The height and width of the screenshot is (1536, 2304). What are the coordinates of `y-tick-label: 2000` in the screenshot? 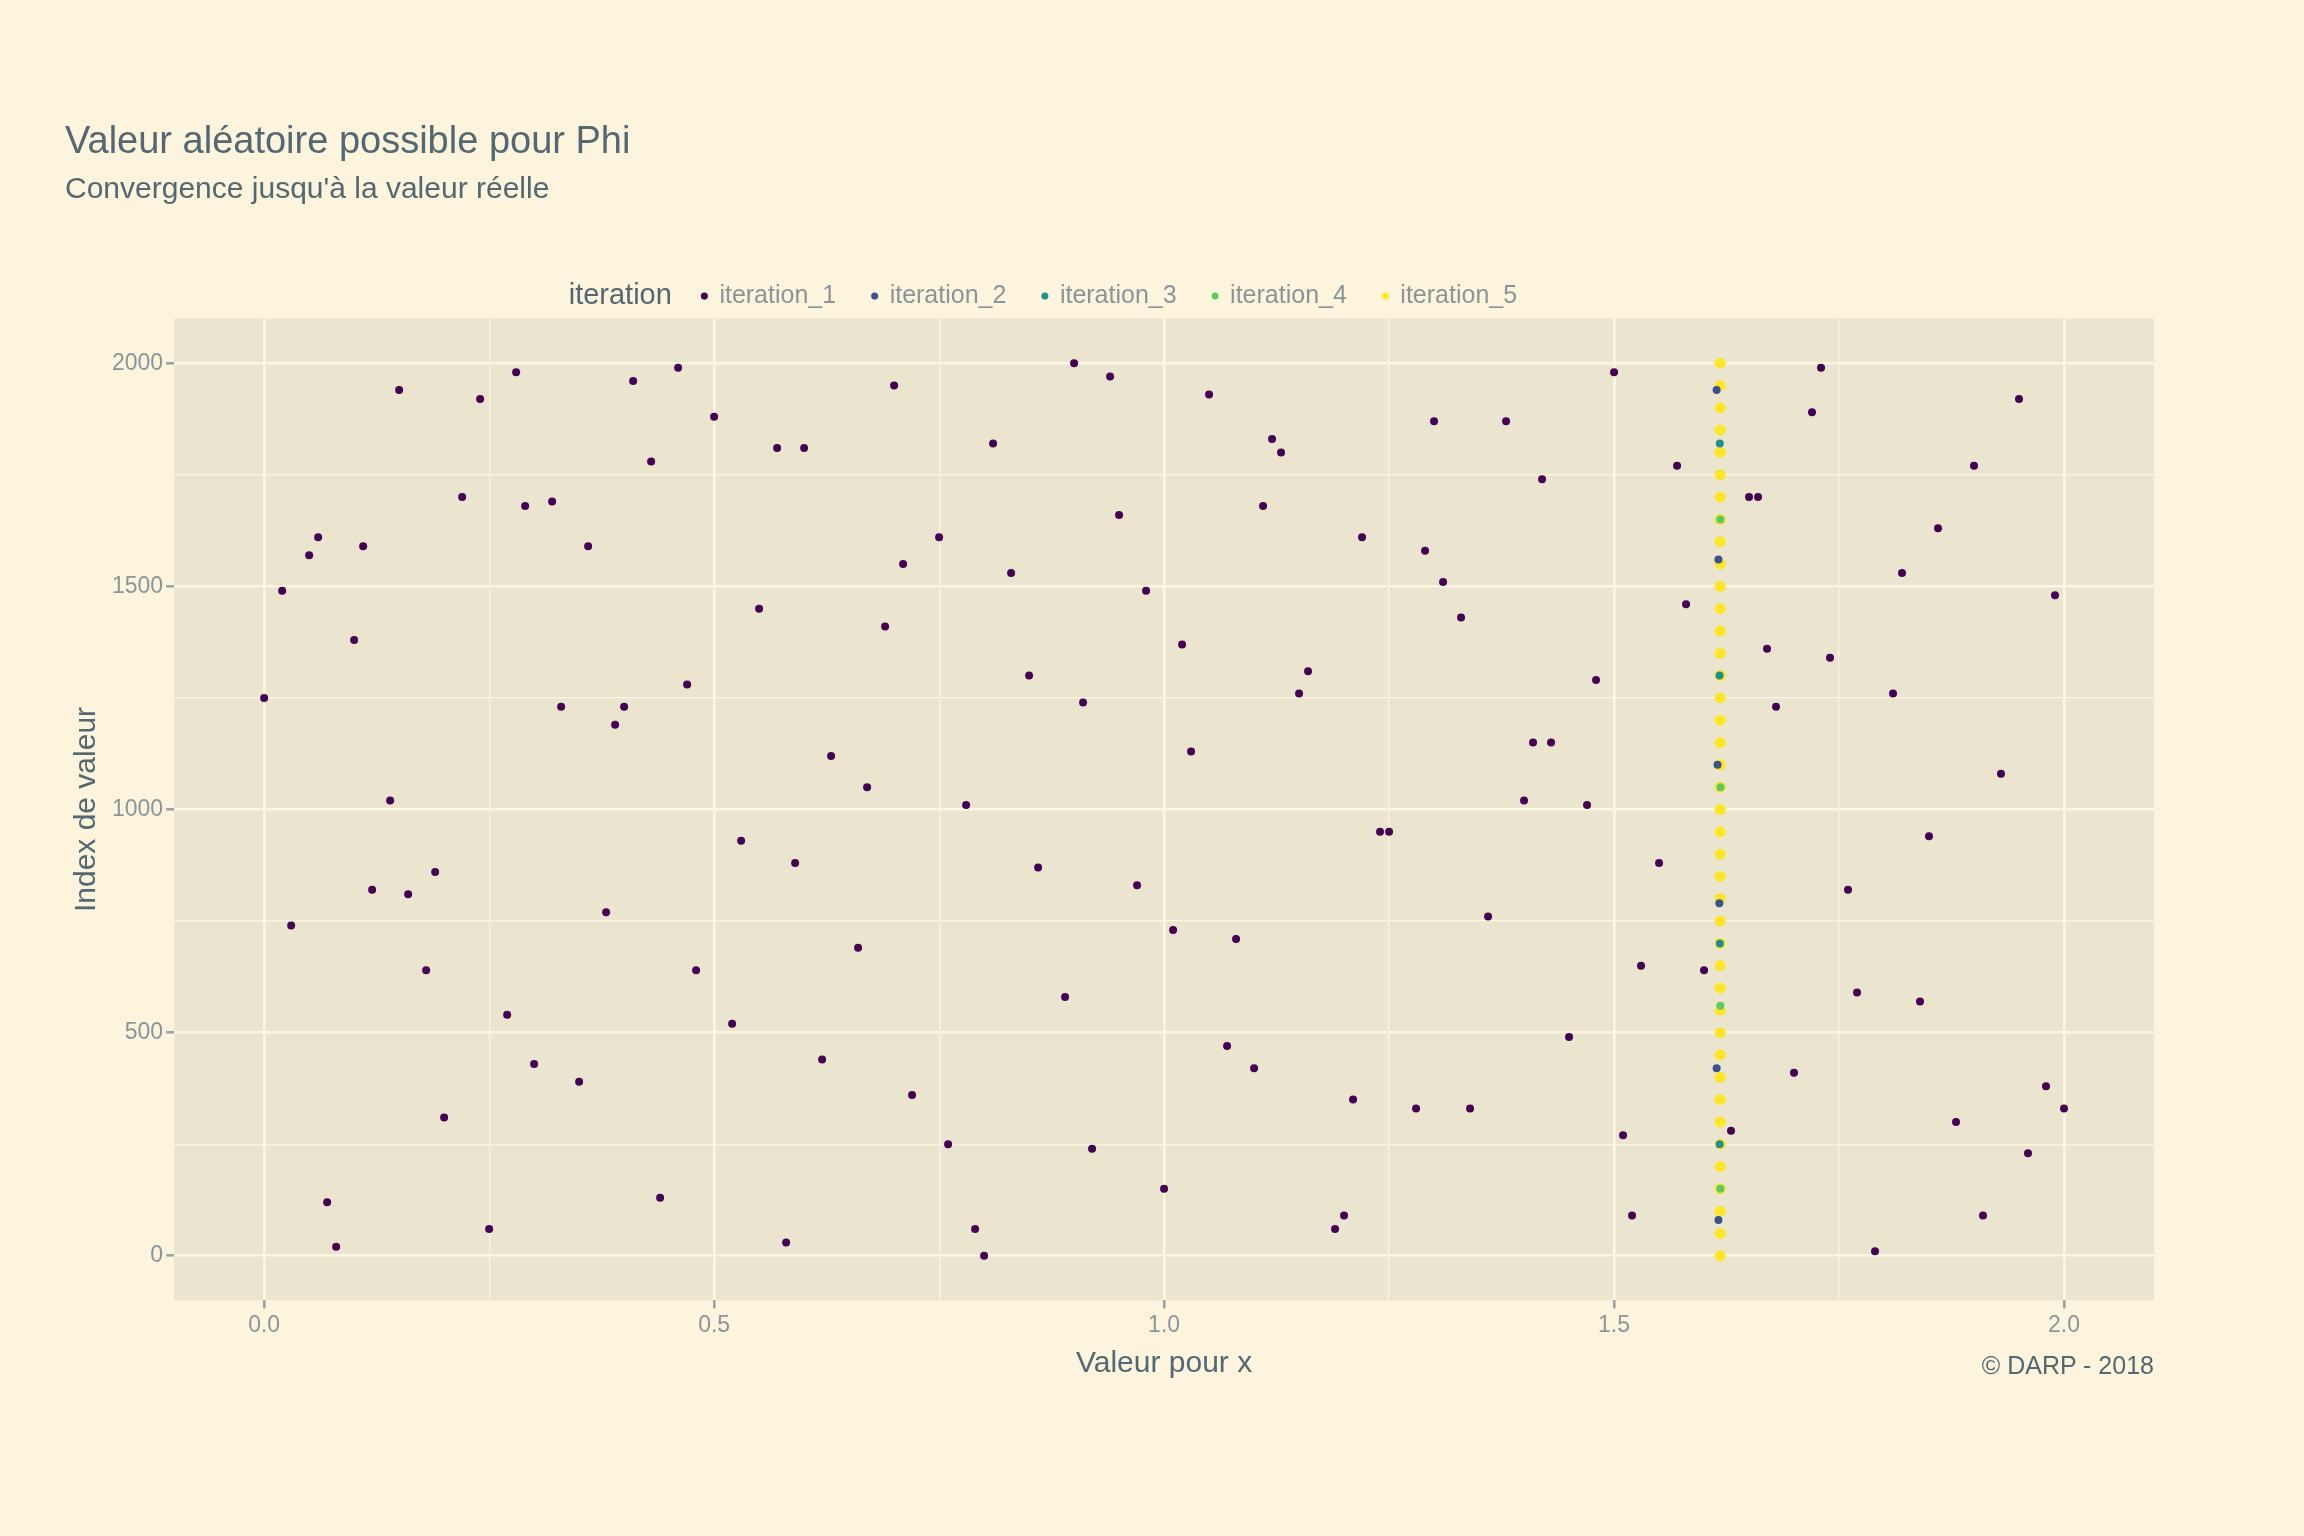 It's located at (137, 361).